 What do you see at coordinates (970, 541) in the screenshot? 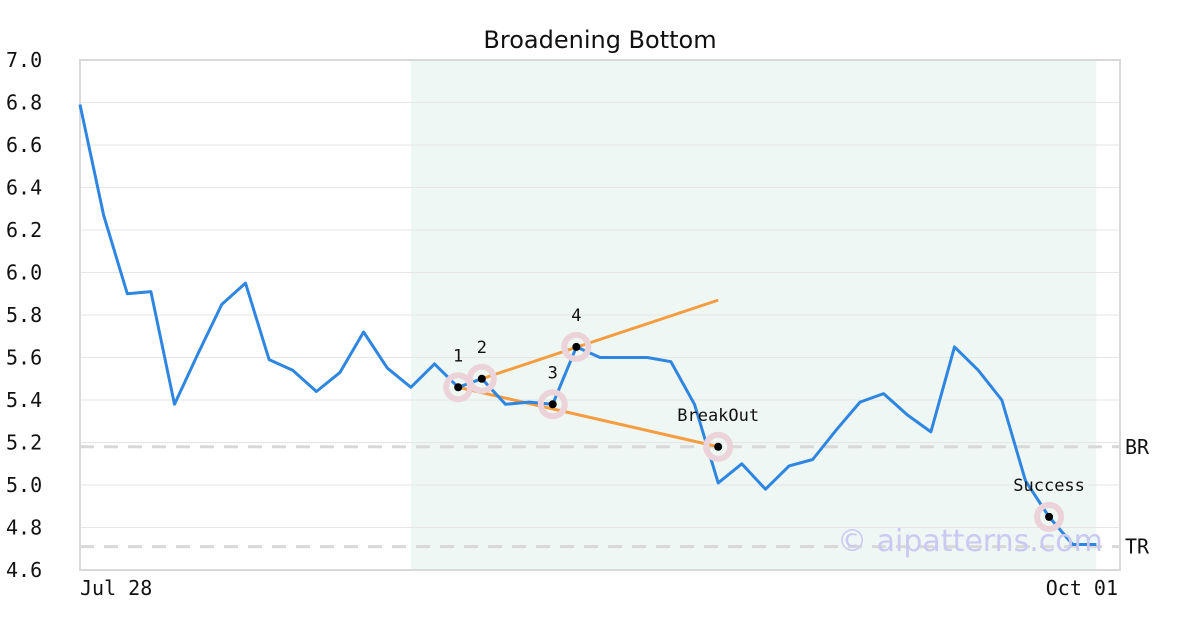
I see `watermark: © aipatterns.com` at bounding box center [970, 541].